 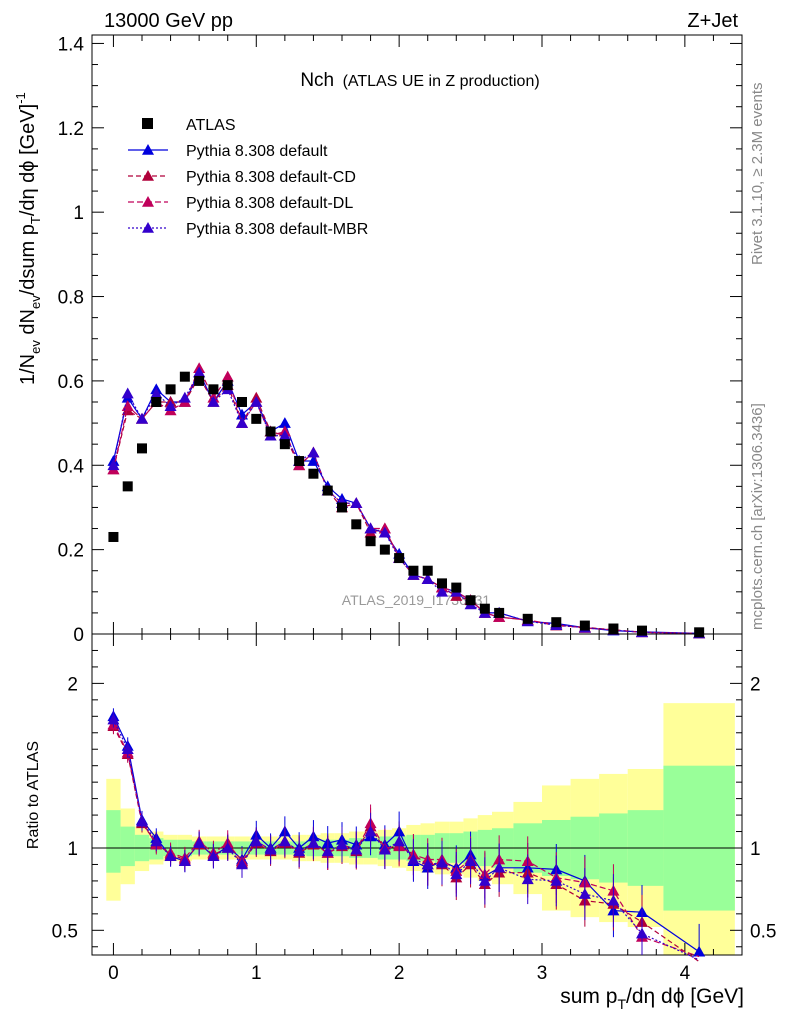 What do you see at coordinates (65, 931) in the screenshot?
I see `ratio-y-tick-label: 0.5` at bounding box center [65, 931].